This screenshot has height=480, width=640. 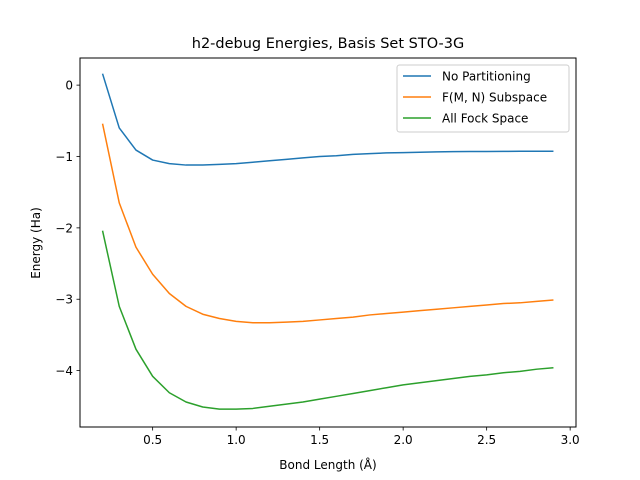 What do you see at coordinates (69, 86) in the screenshot?
I see `y-tick-label: 0` at bounding box center [69, 86].